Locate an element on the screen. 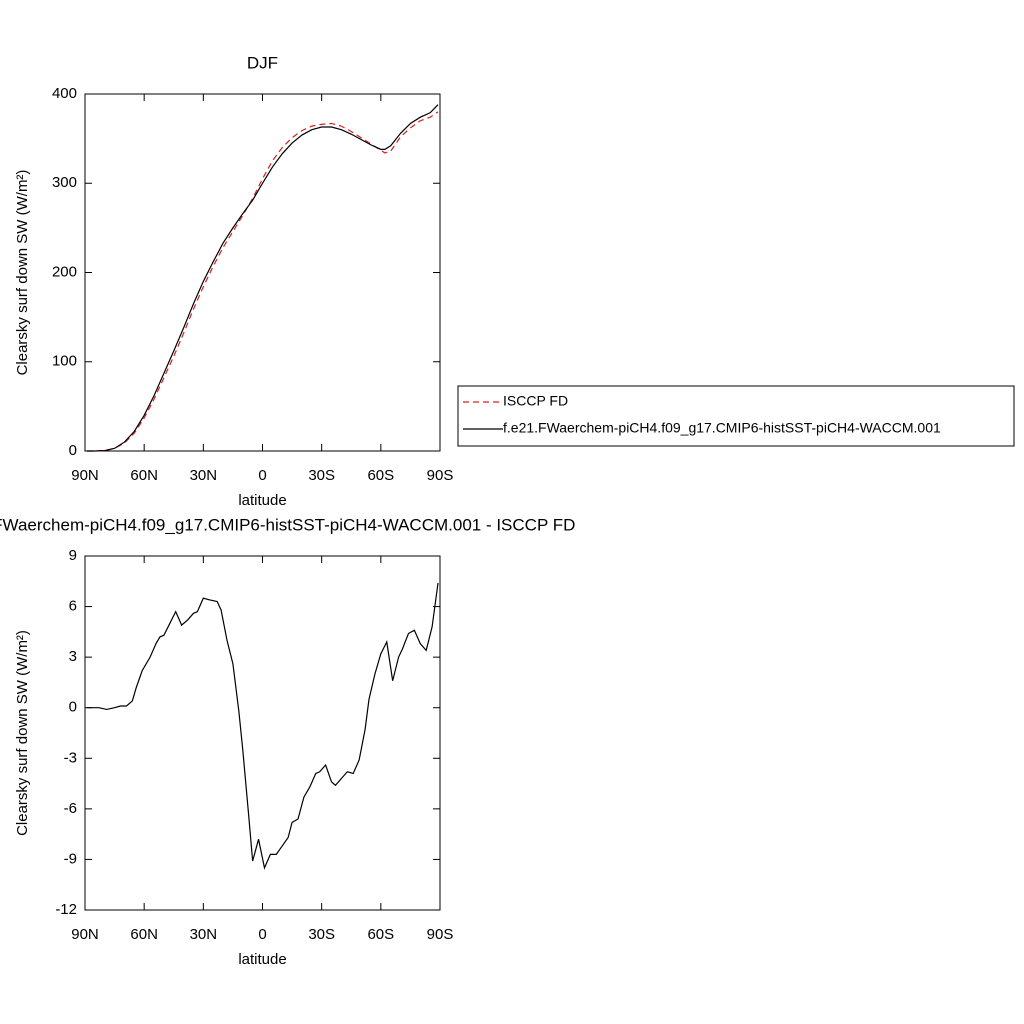 The image size is (1024, 1024). y-tick-label: 300 is located at coordinates (64, 182).